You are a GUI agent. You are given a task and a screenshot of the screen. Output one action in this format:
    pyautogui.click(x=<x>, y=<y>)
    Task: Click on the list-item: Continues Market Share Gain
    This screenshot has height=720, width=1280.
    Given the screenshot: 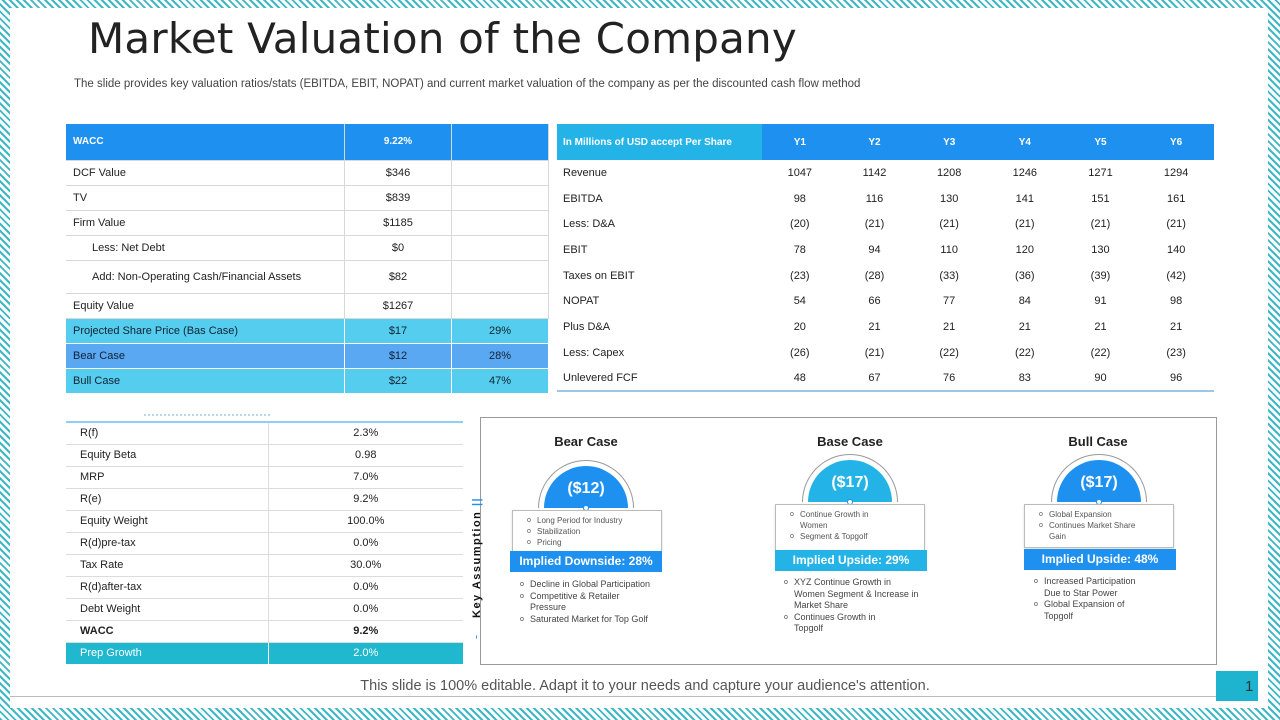 What is the action you would take?
    pyautogui.click(x=1096, y=531)
    